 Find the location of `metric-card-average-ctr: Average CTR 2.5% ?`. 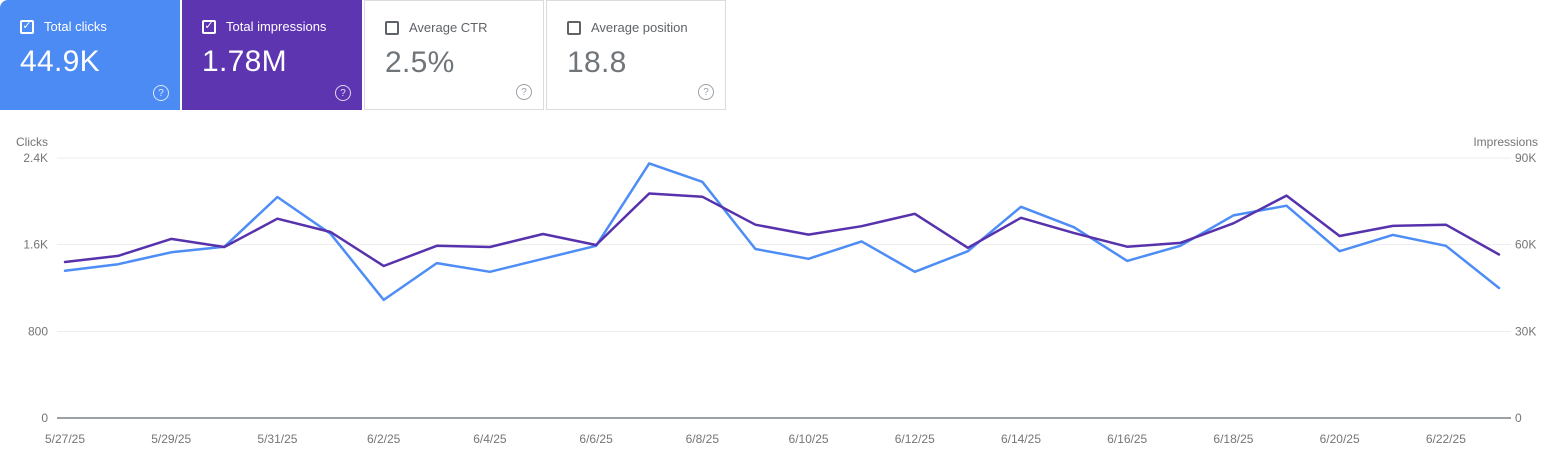

metric-card-average-ctr: Average CTR 2.5% ? is located at coordinates (454, 55).